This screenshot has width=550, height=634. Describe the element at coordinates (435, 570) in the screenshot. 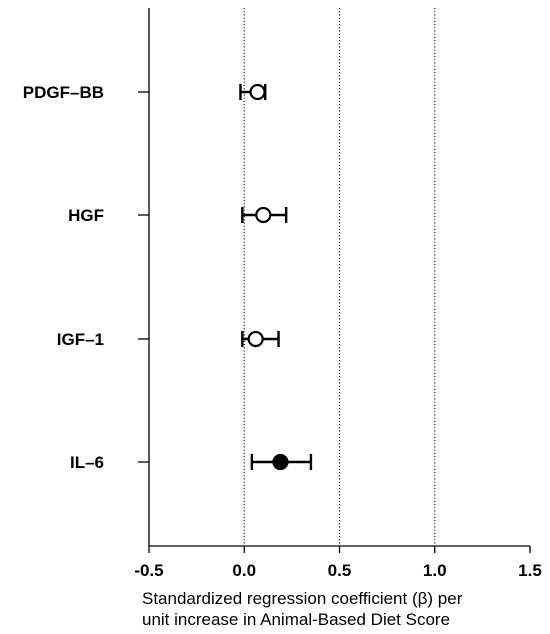

I see `x-tick-label: 1.0` at that location.